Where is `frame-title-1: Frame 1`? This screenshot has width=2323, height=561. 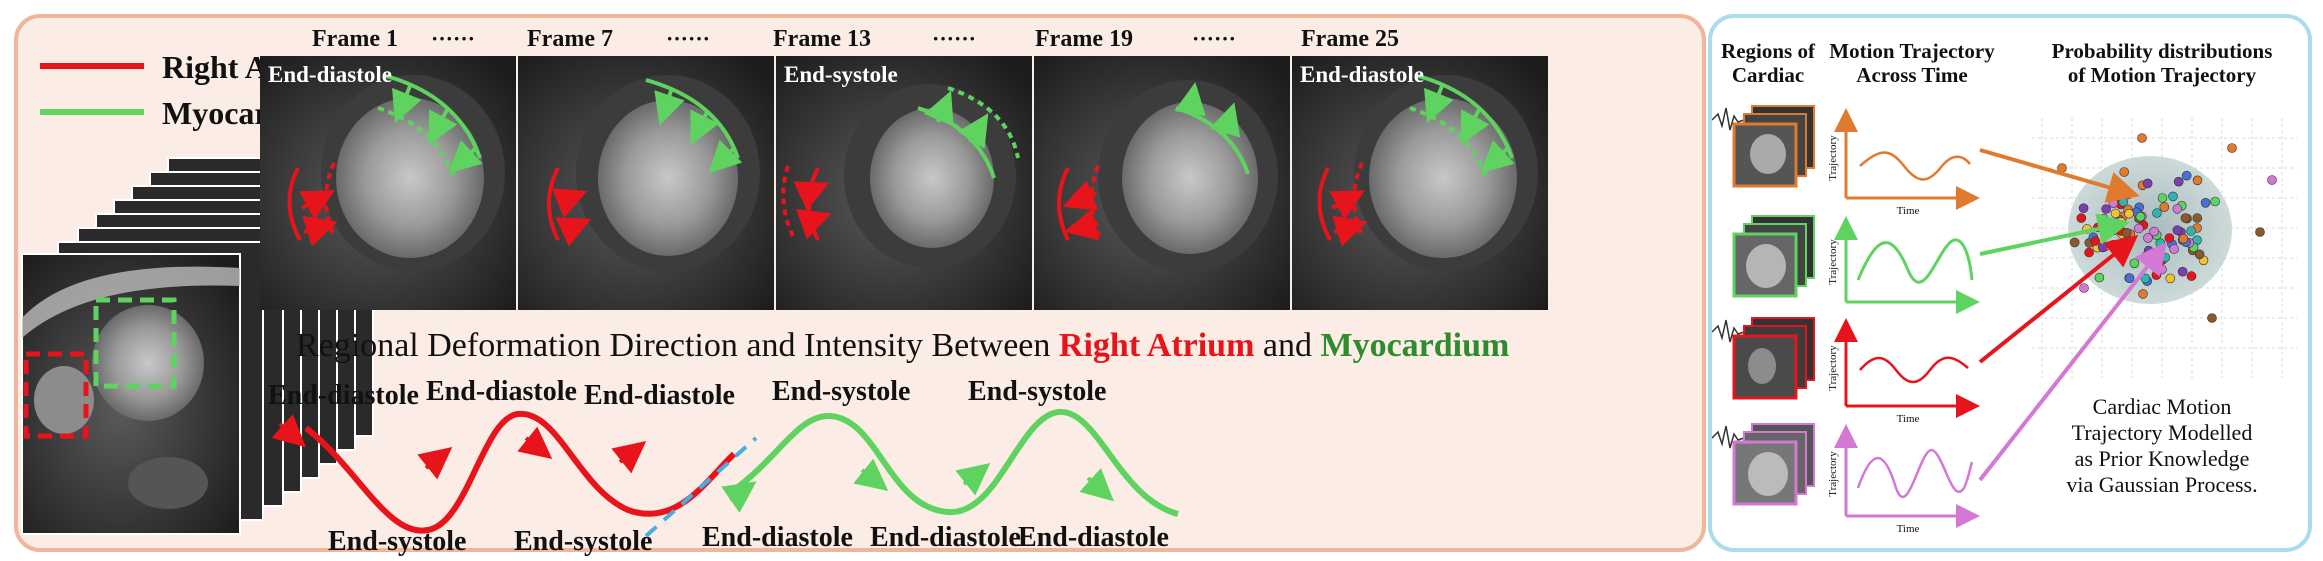 frame-title-1: Frame 1 is located at coordinates (355, 39).